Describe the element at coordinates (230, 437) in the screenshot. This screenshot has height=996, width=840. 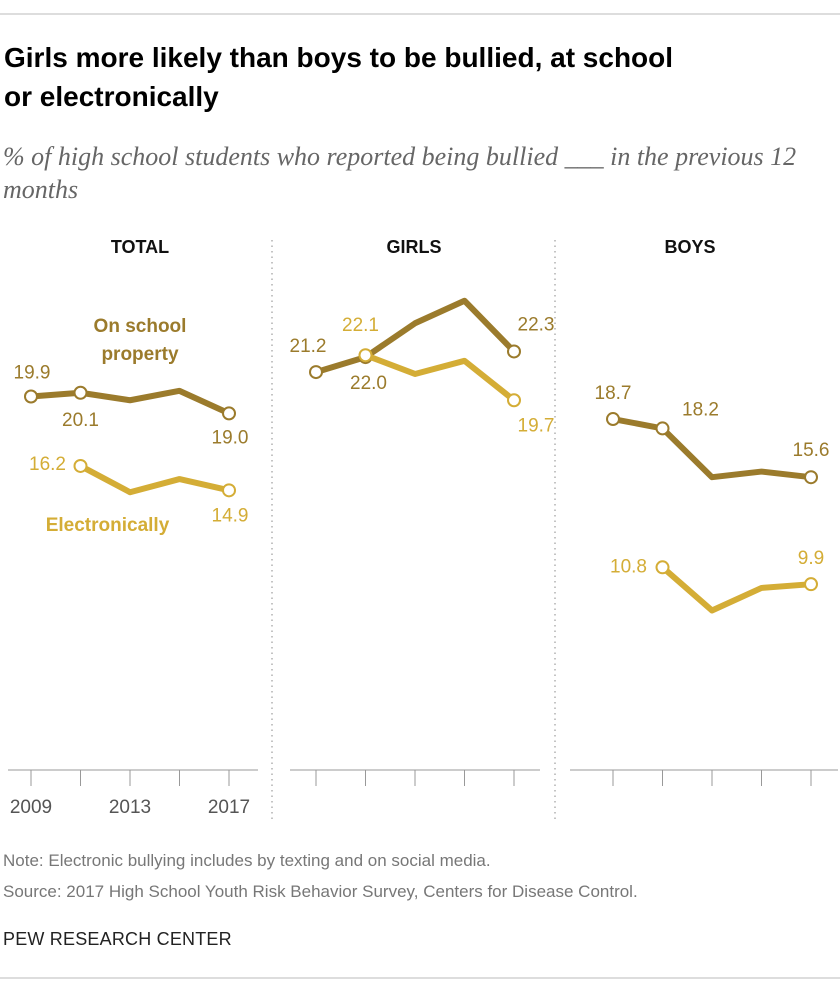
I see `value-label: 19.0` at that location.